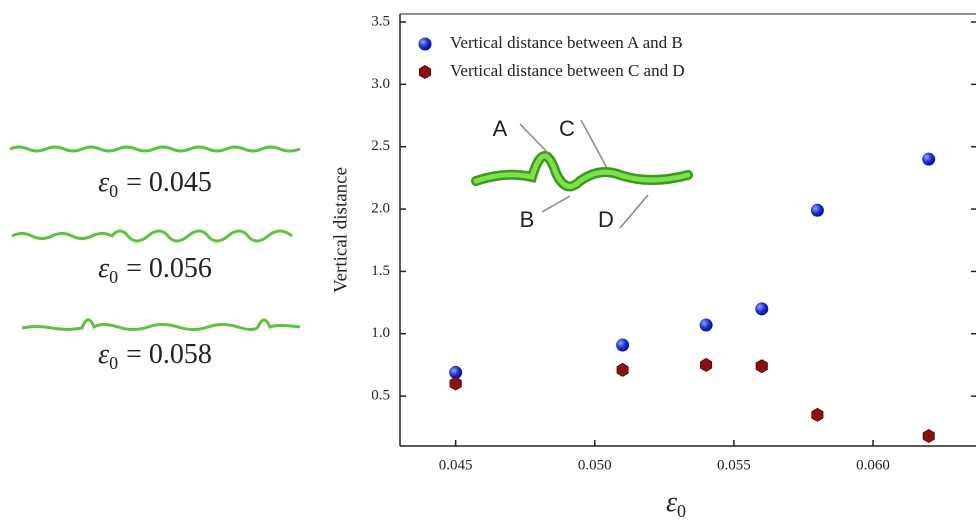 This screenshot has height=521, width=976. Describe the element at coordinates (380, 333) in the screenshot. I see `y-tick-label: 1.0` at that location.